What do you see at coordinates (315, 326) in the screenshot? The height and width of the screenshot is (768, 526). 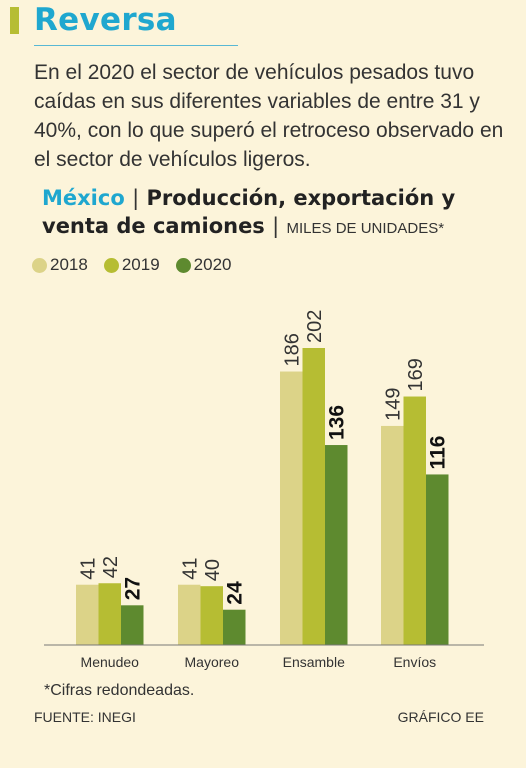 I see `data-label-ensamble-2019: 202` at bounding box center [315, 326].